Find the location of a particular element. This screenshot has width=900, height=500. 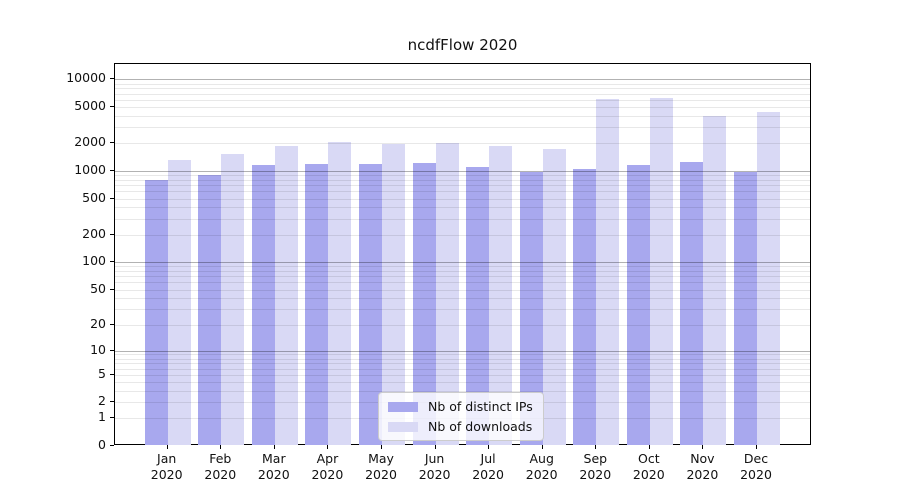

y-tick-label: 5000 is located at coordinates (90, 105).